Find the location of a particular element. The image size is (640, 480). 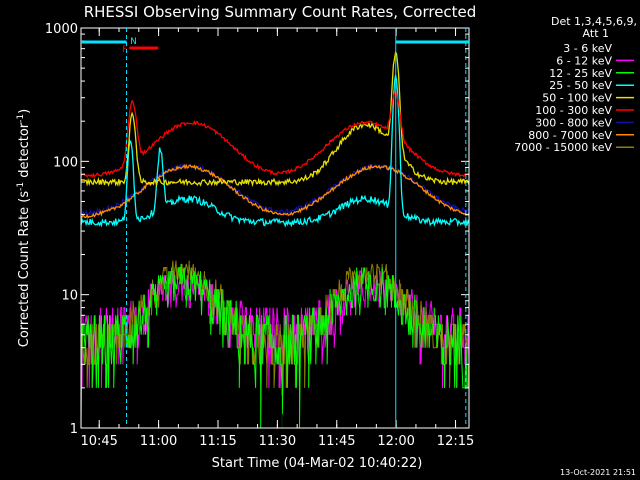

y-axis-label-part2: detector is located at coordinates (24, 152).